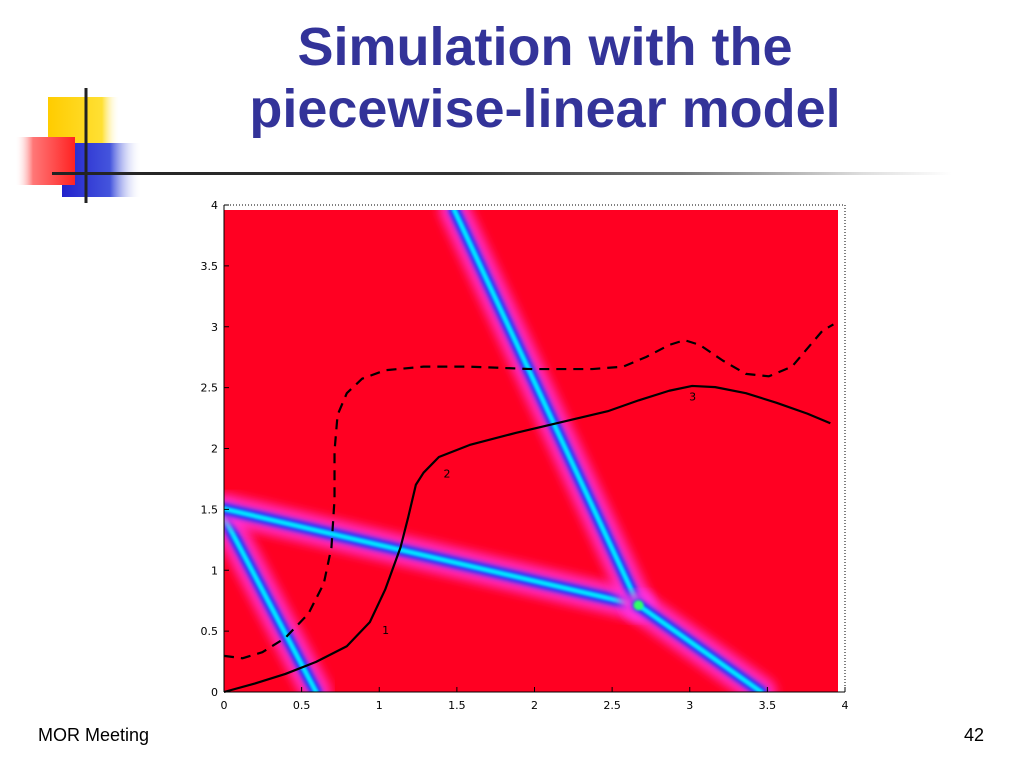 This screenshot has height=768, width=1024. What do you see at coordinates (214, 692) in the screenshot?
I see `y-tick-label: 0` at bounding box center [214, 692].